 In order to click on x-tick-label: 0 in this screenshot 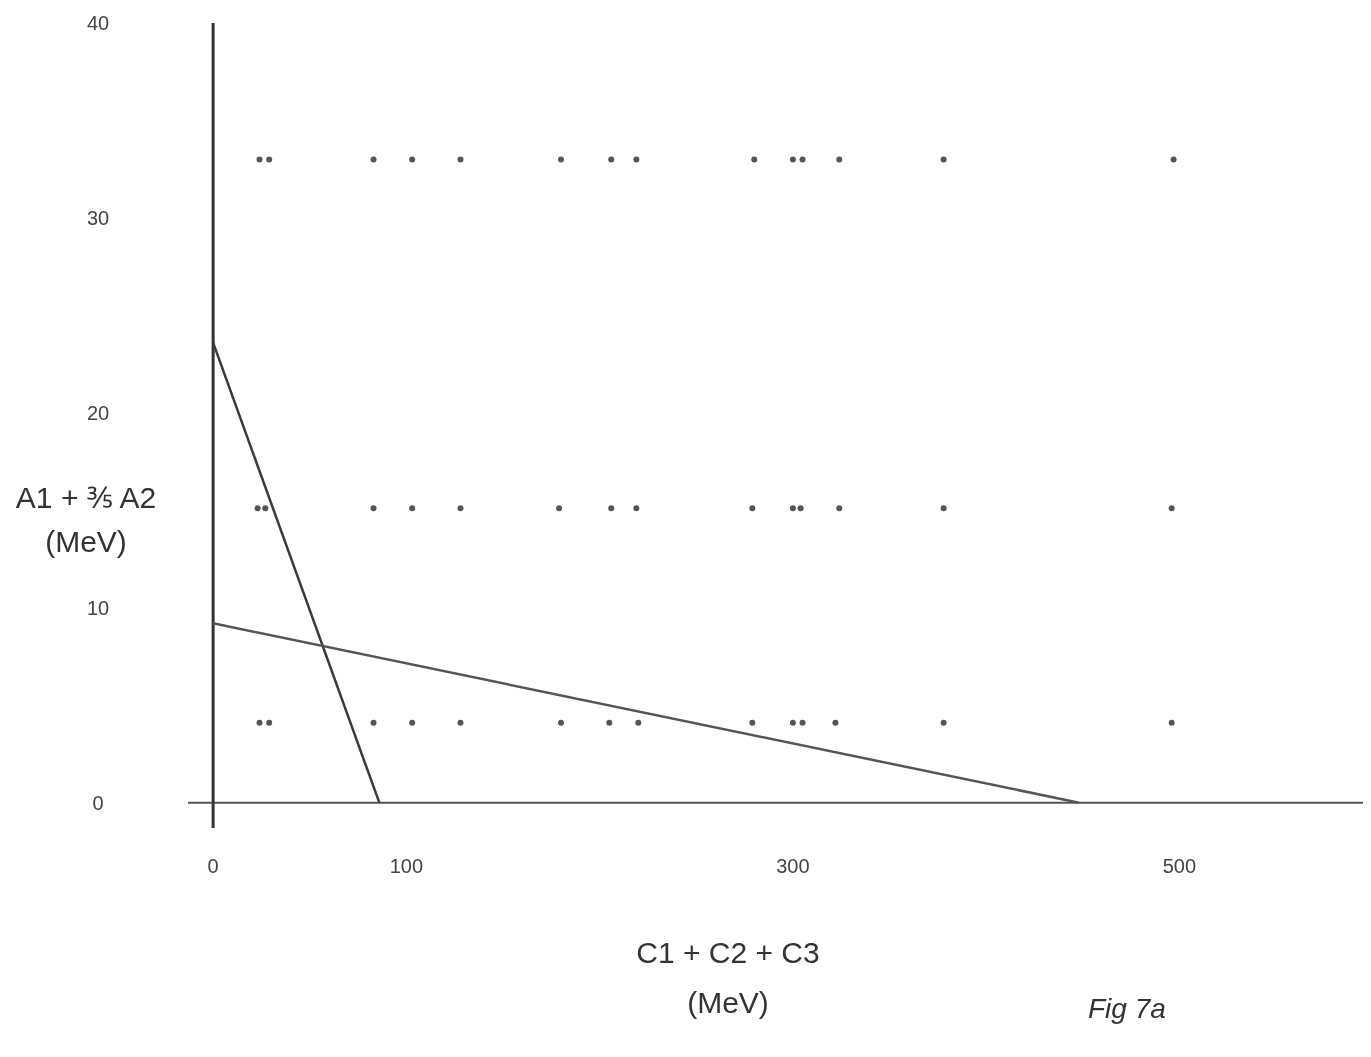, I will do `click(213, 866)`.